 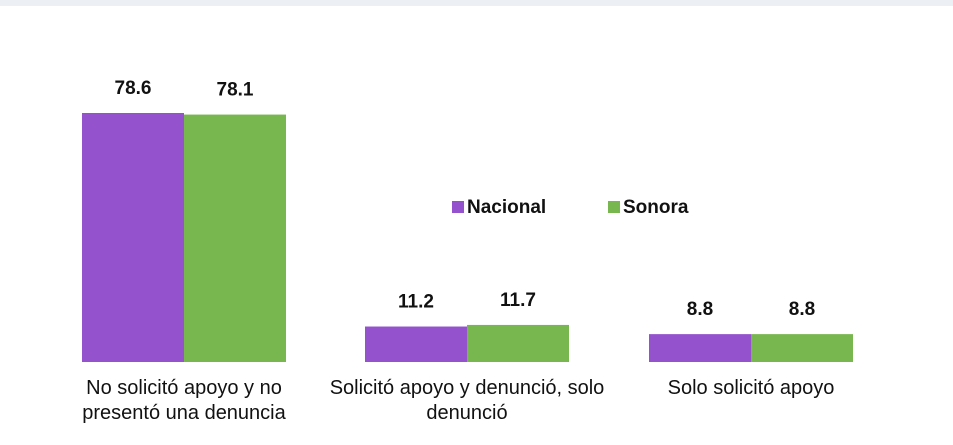 What do you see at coordinates (656, 207) in the screenshot?
I see `legend-label: Sonora` at bounding box center [656, 207].